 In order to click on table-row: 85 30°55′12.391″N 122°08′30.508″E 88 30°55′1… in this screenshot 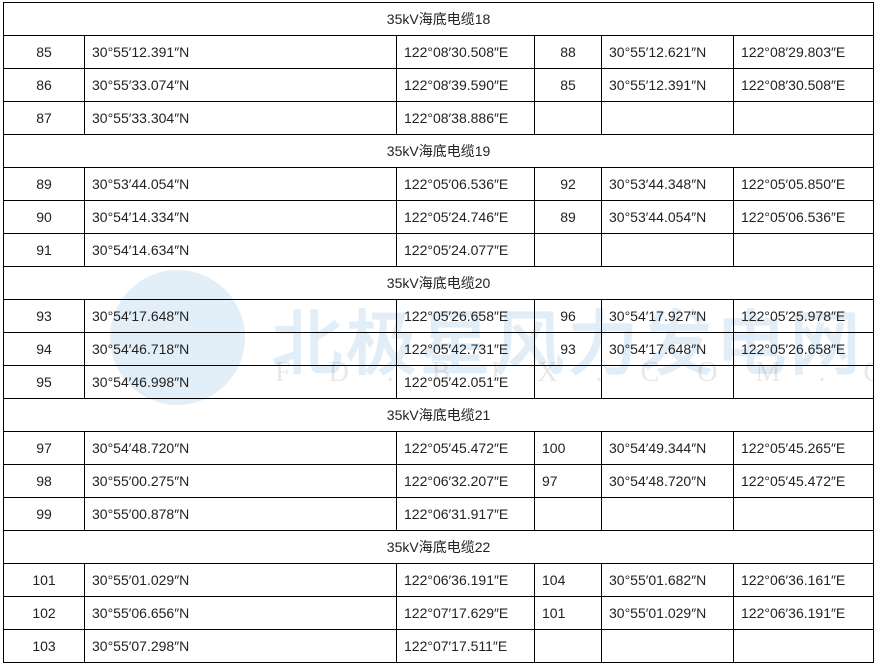, I will do `click(439, 52)`.